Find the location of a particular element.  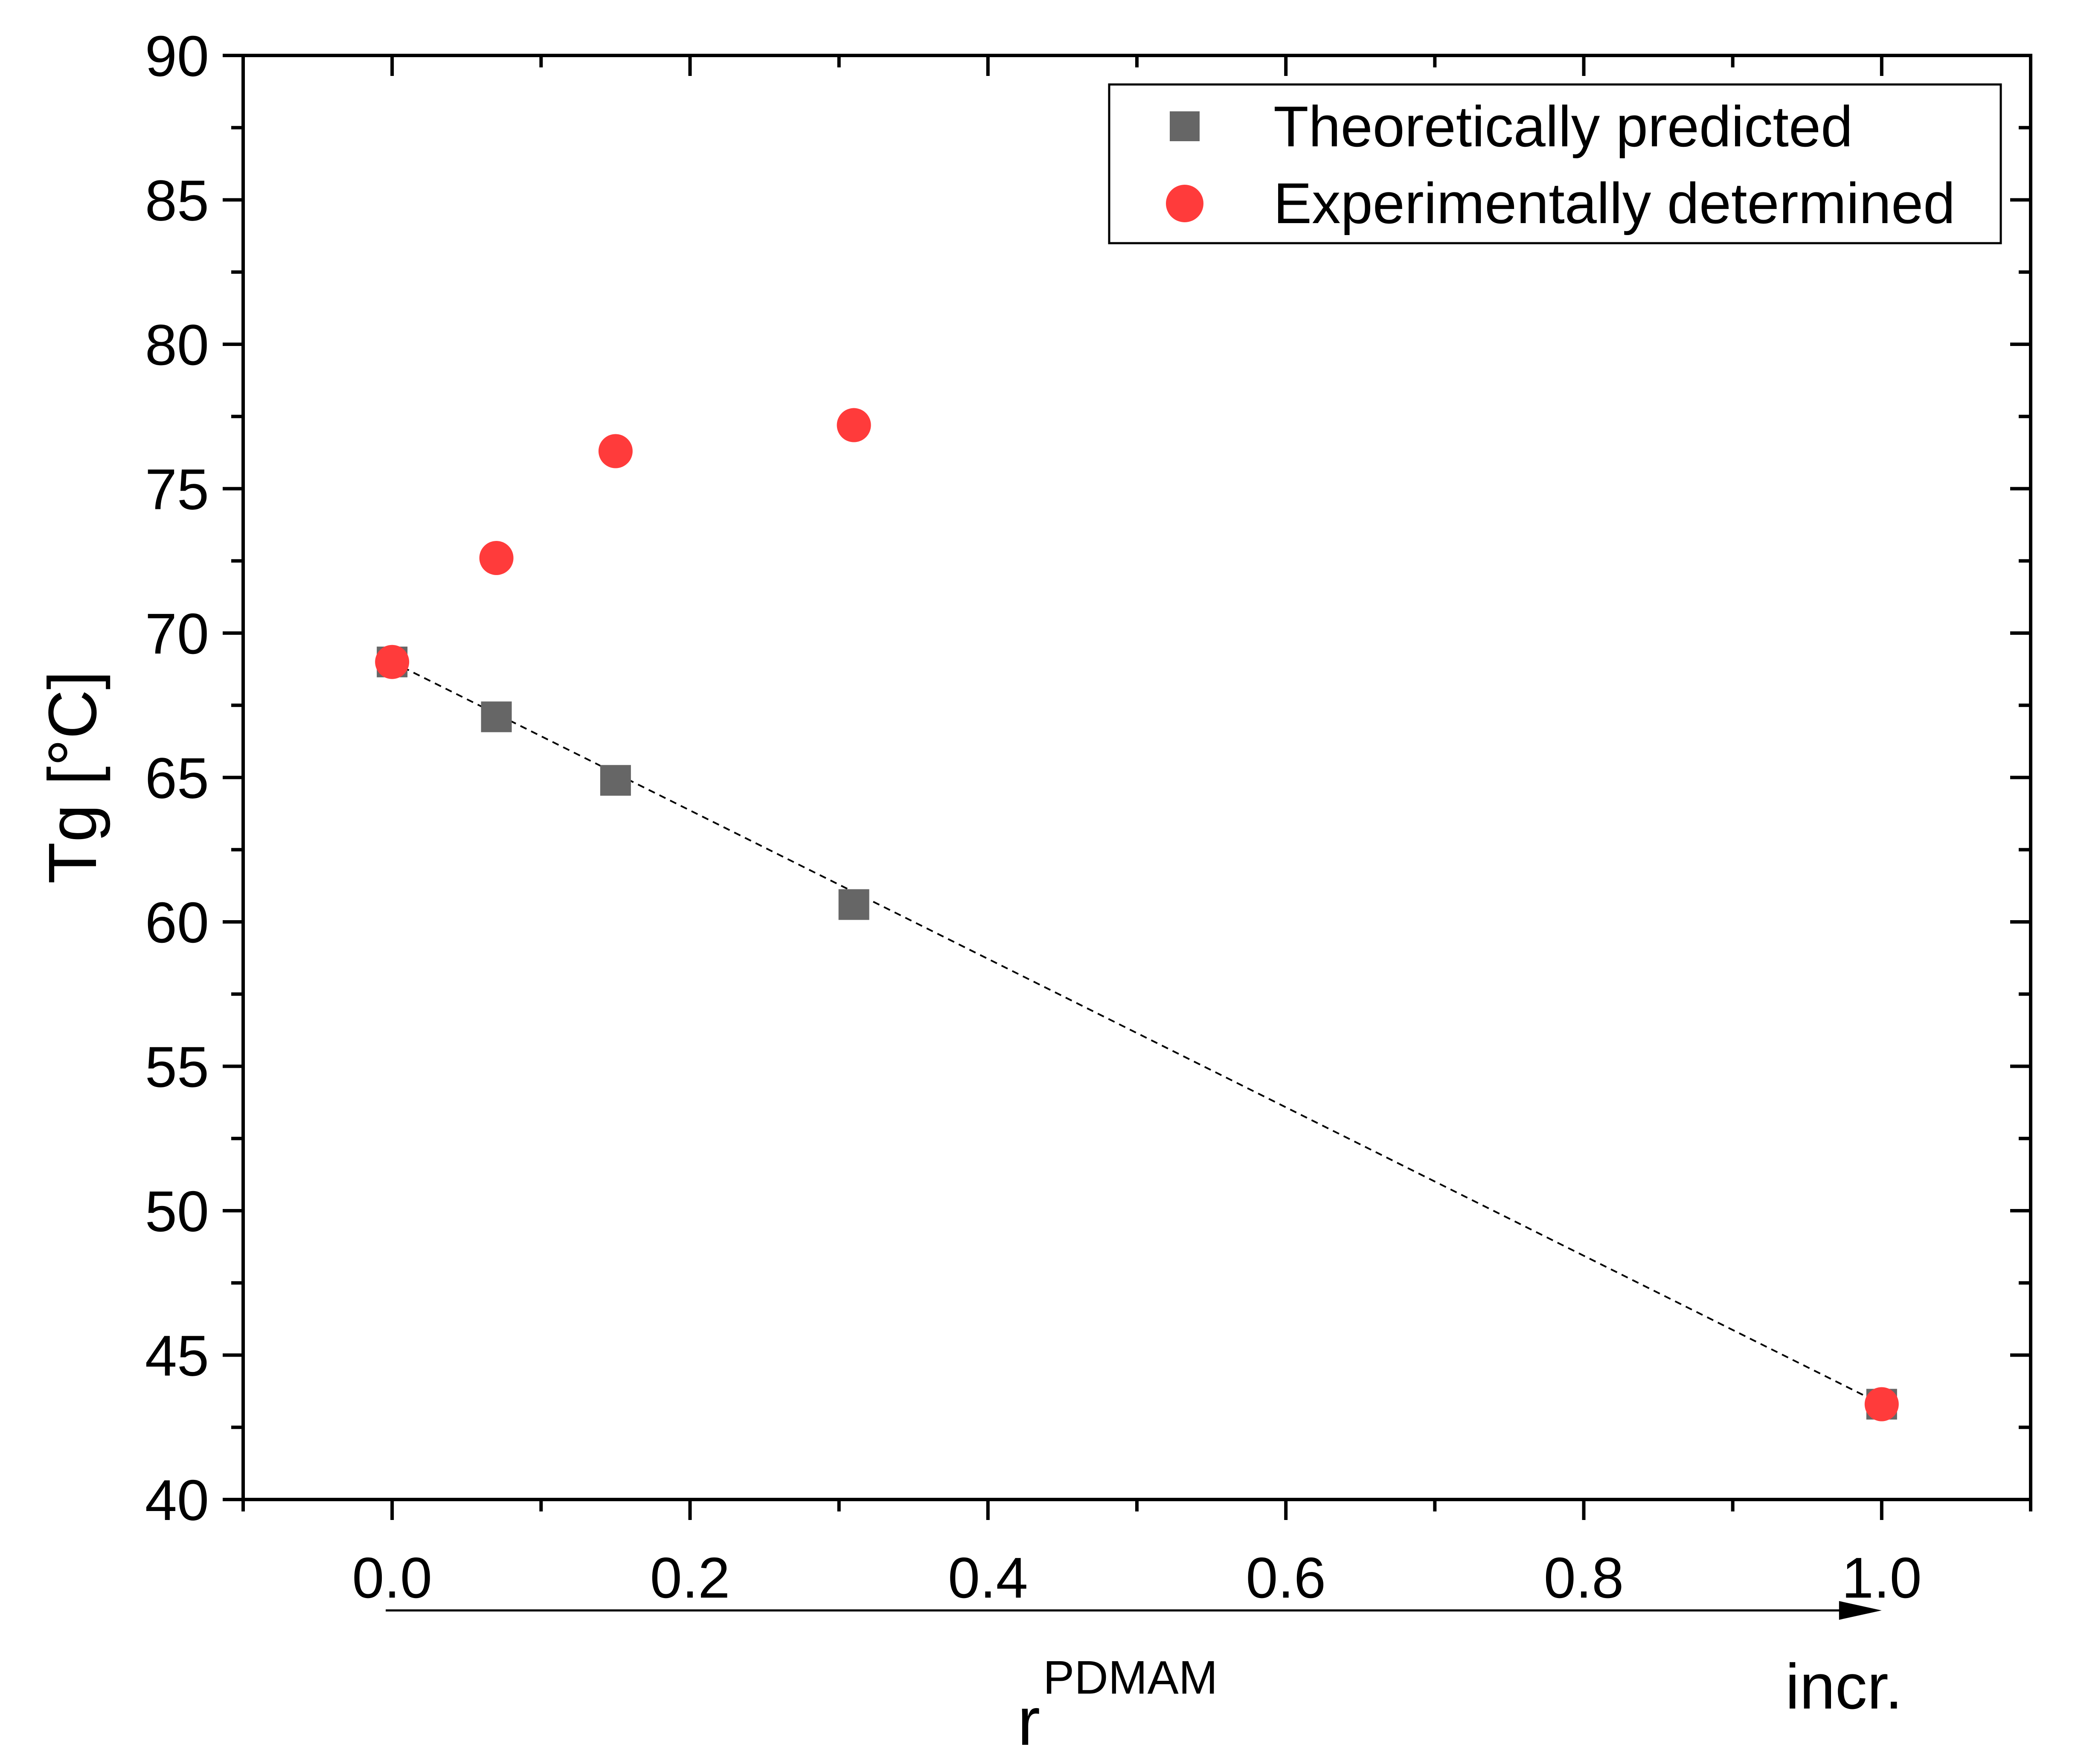

x-axis-label-superscript: PDMAM is located at coordinates (1130, 1677).